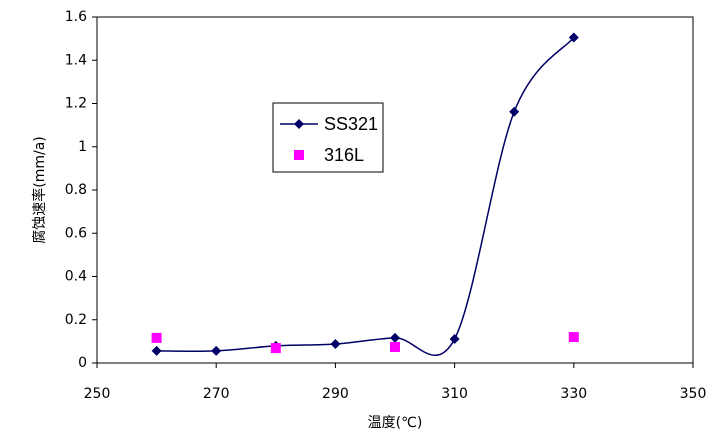 This screenshot has height=447, width=724. What do you see at coordinates (573, 394) in the screenshot?
I see `x-tick-label: 330` at bounding box center [573, 394].